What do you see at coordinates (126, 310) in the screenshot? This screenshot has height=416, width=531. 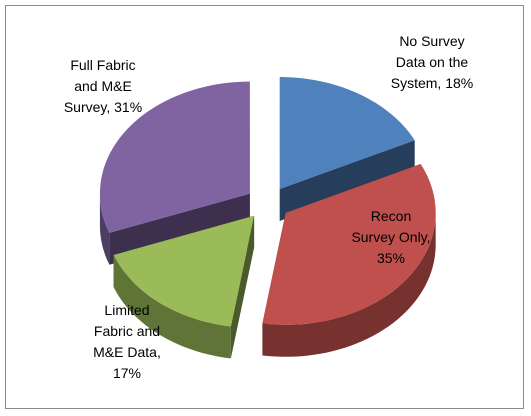 I see `data-label-line: Limited` at bounding box center [126, 310].